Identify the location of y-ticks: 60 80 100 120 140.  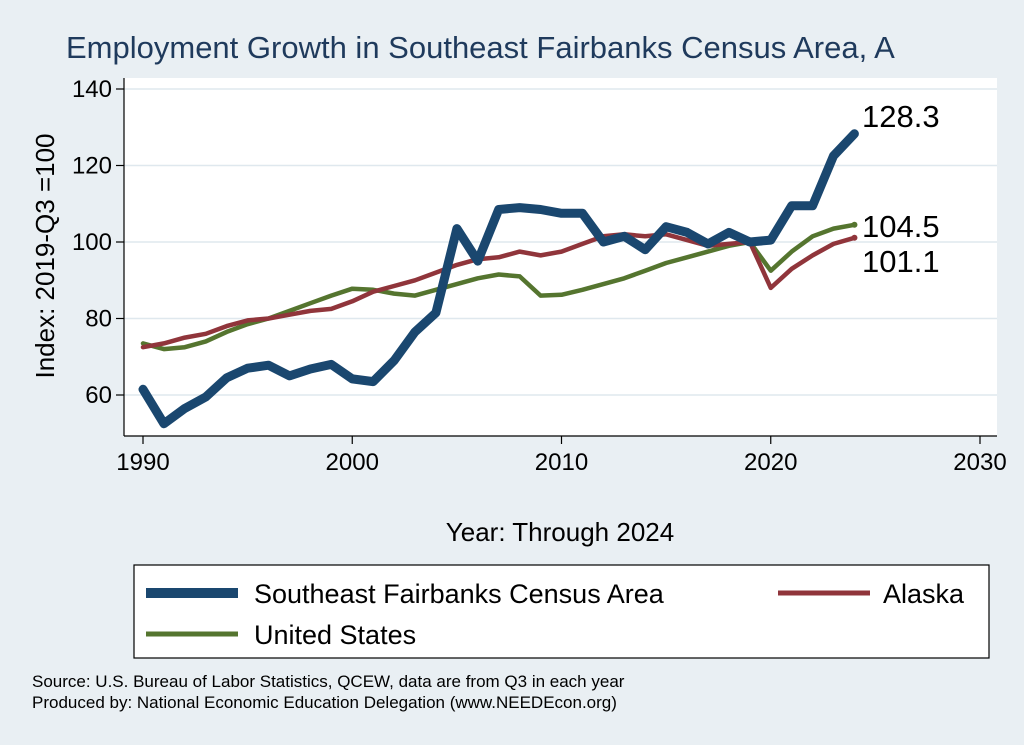
(98, 242).